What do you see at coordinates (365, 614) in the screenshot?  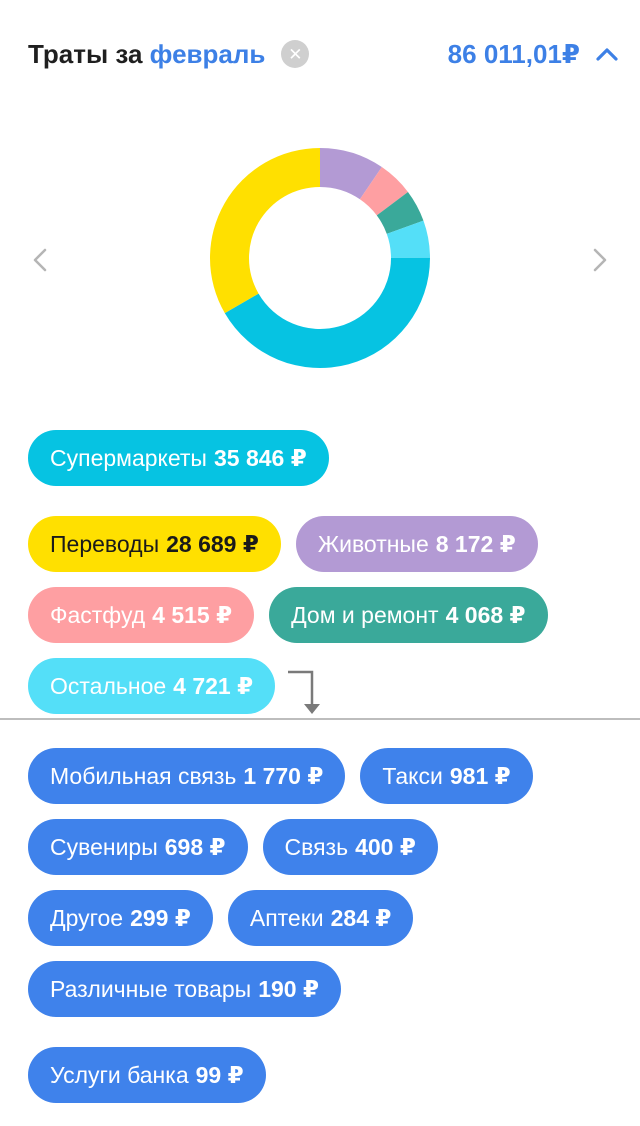 I see `chip-label: Дом и ремонт` at bounding box center [365, 614].